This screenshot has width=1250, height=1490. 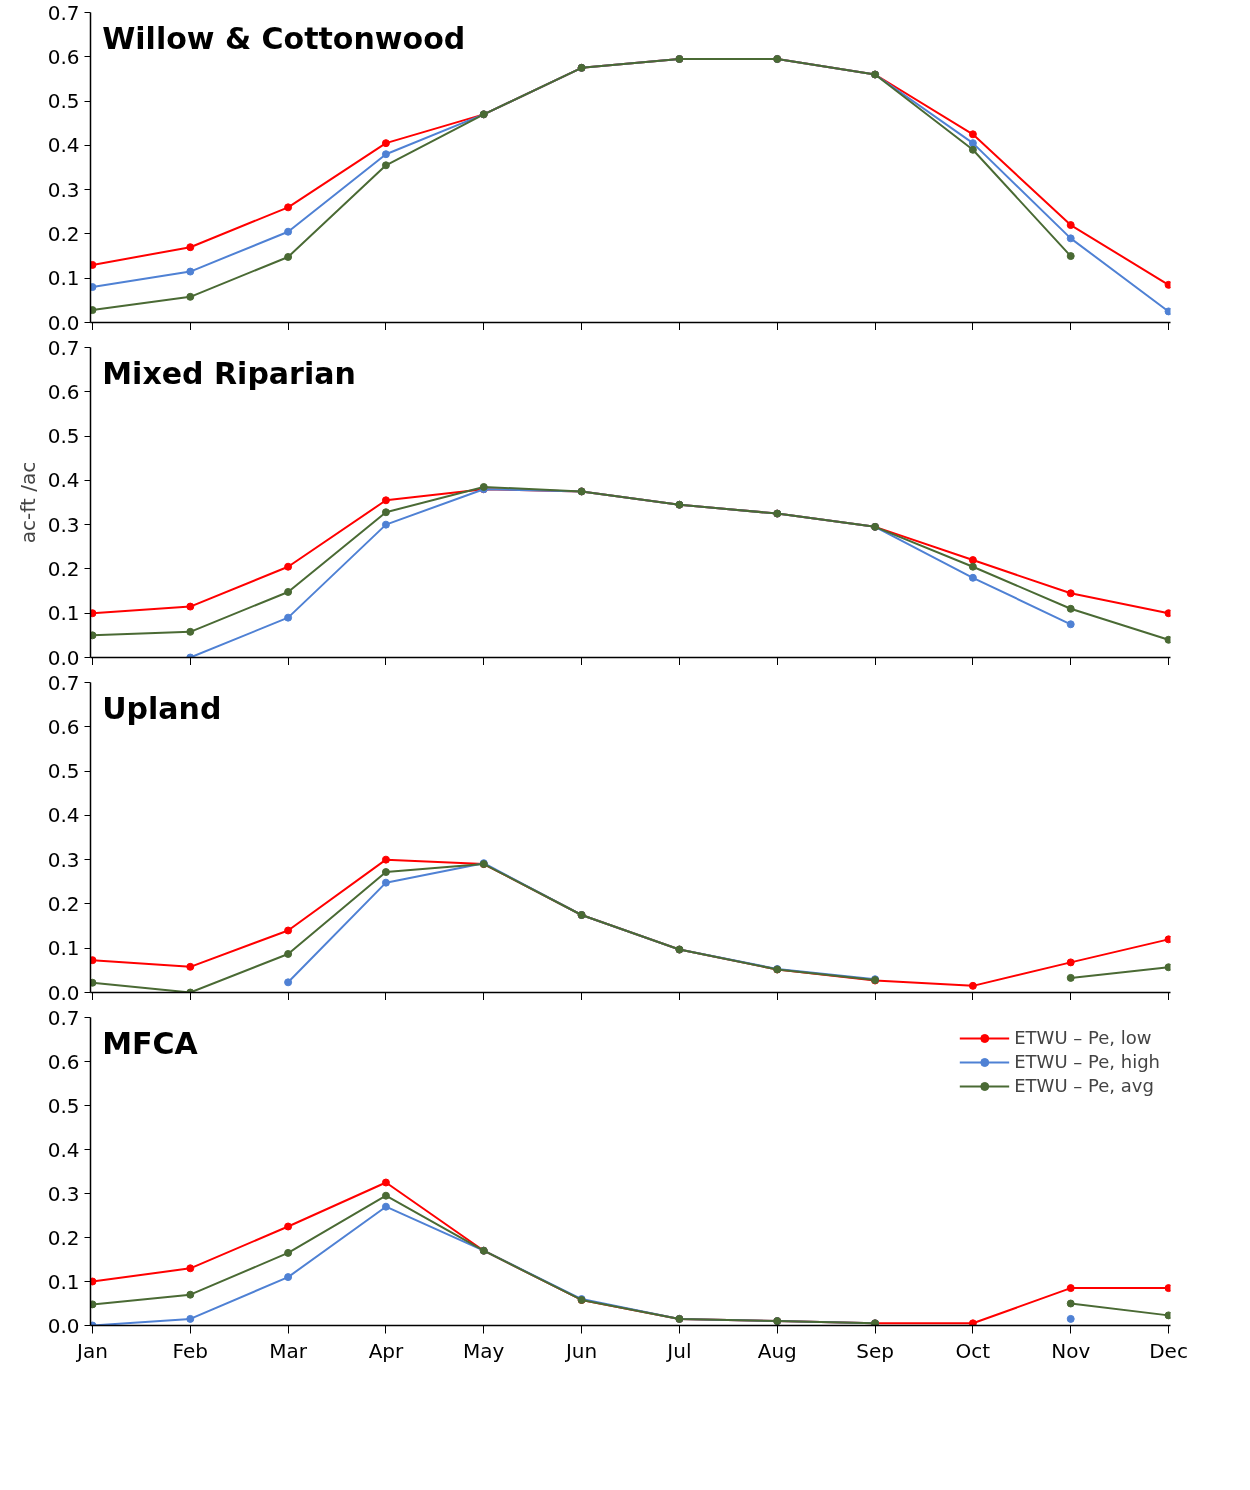 What do you see at coordinates (1084, 1085) in the screenshot?
I see `legend-label: ETWU – Pe, avg` at bounding box center [1084, 1085].